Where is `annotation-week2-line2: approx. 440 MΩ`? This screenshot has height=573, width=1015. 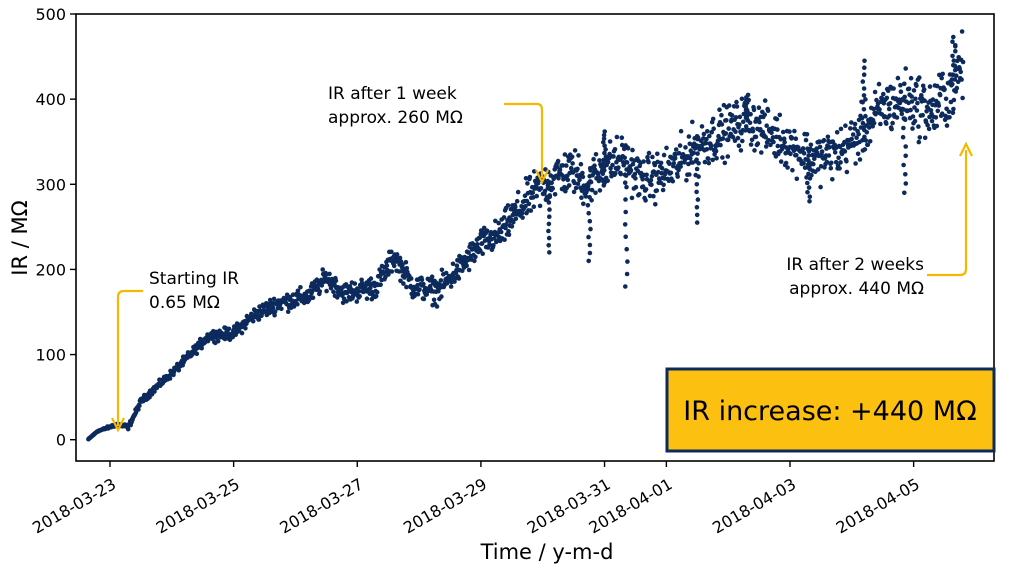
annotation-week2-line2: approx. 440 MΩ is located at coordinates (856, 289).